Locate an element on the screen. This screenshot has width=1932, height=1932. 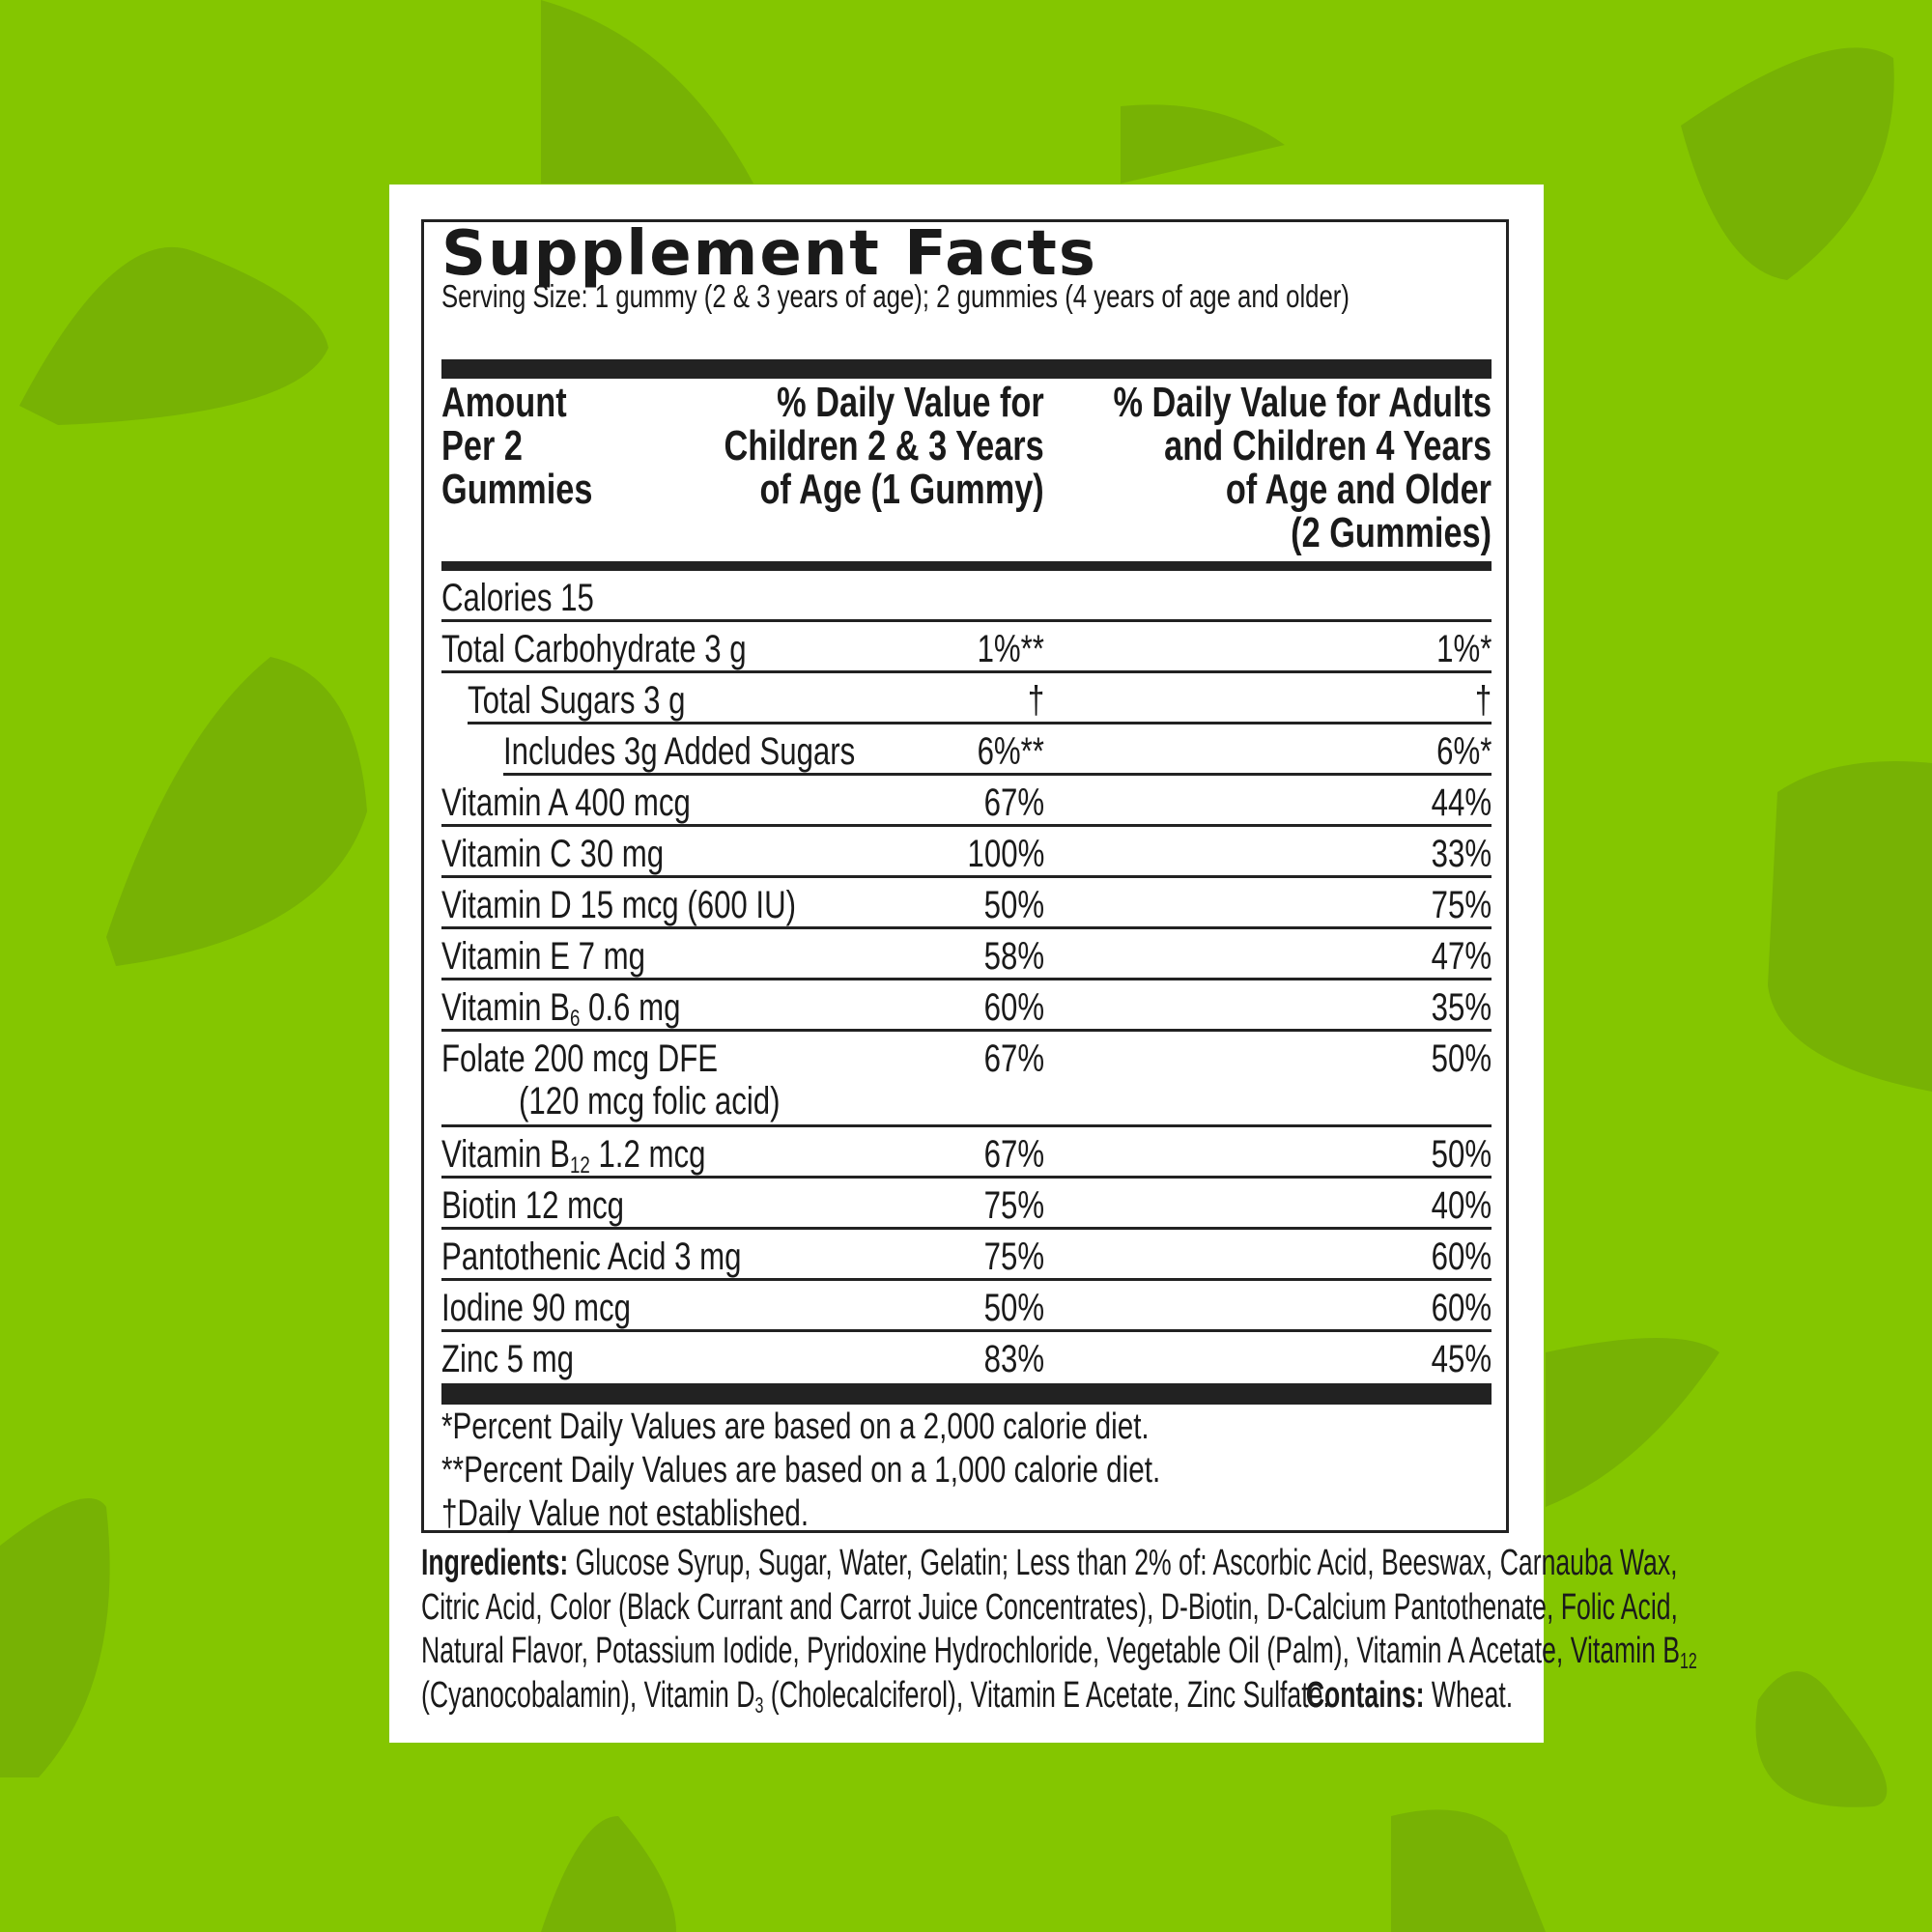
table-row: Biotin 12 mcg 75% 40% is located at coordinates (966, 1204).